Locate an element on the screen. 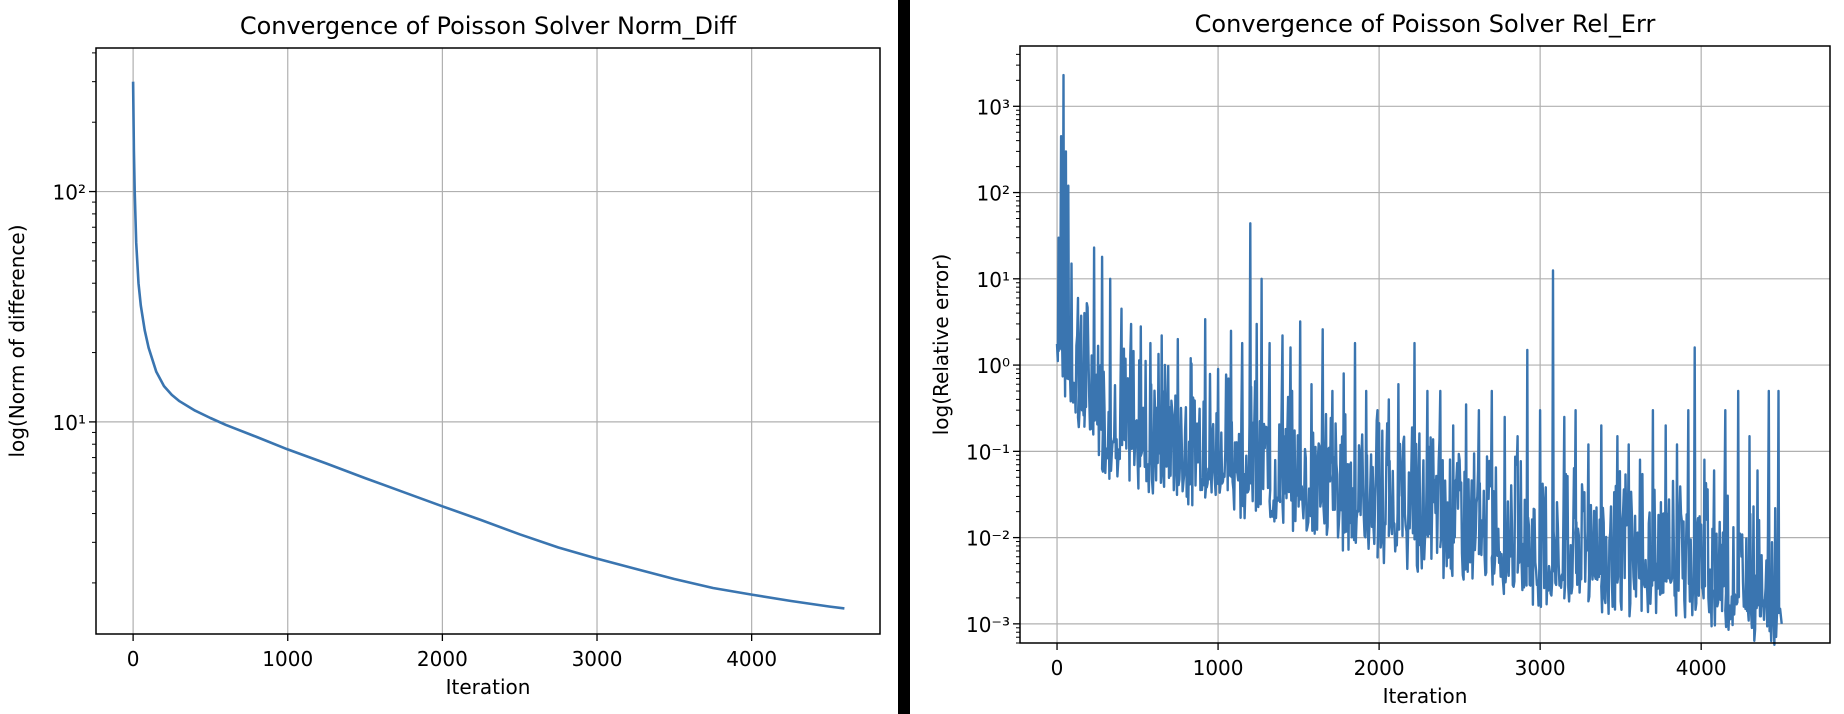 The height and width of the screenshot is (714, 1844). chart-title: Convergence of Poisson Solver Rel_Err is located at coordinates (1425, 24).